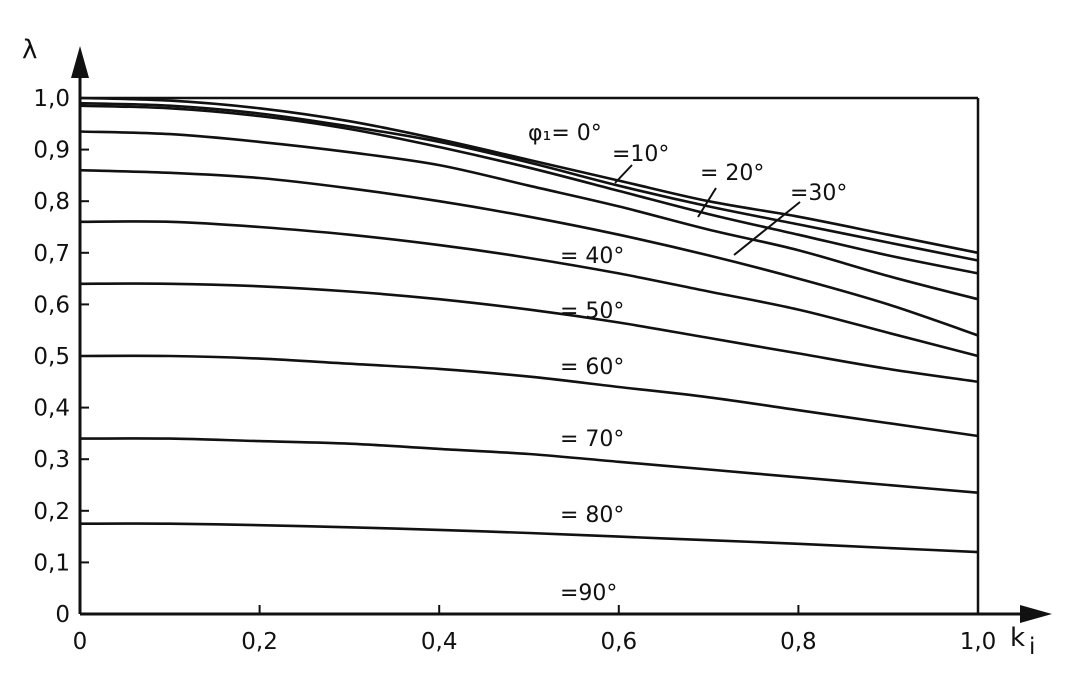  What do you see at coordinates (80, 62) in the screenshot?
I see `y-axis-arrowhead` at bounding box center [80, 62].